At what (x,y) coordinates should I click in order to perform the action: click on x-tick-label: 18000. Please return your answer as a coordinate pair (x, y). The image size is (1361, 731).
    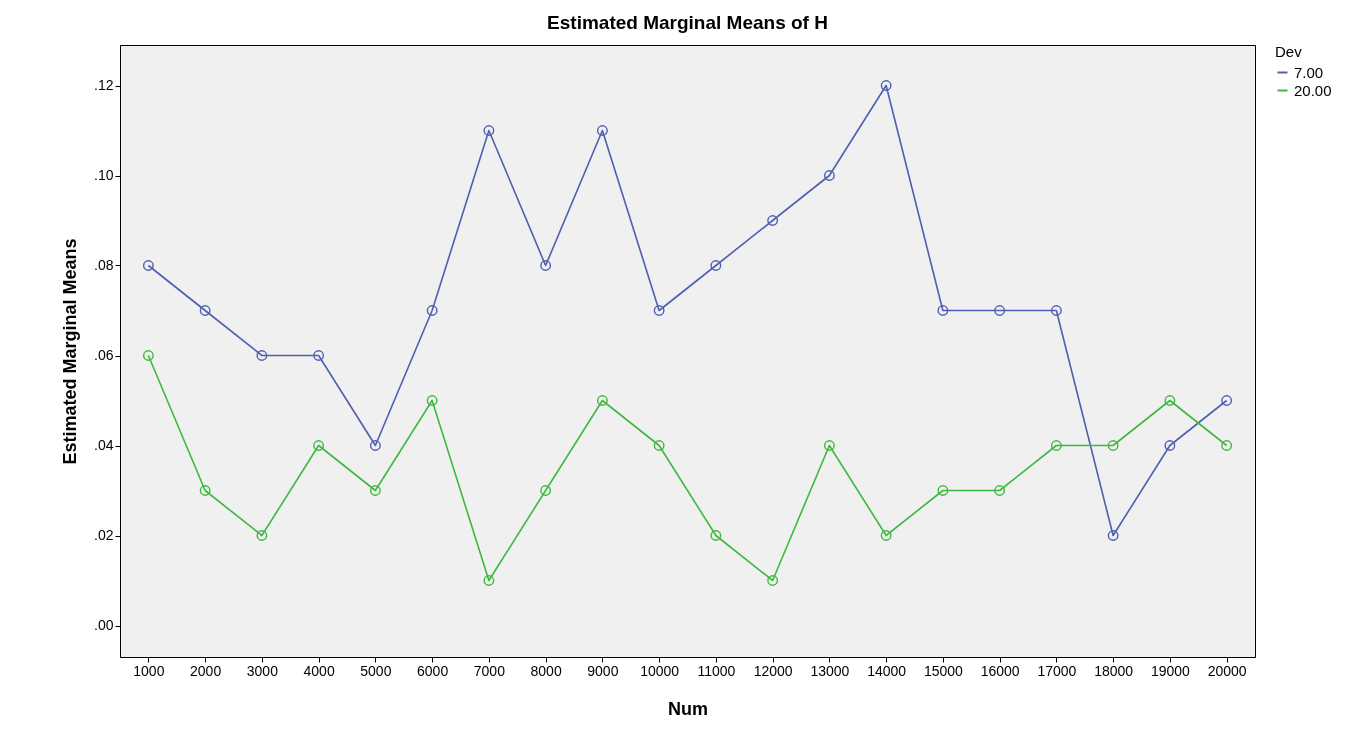
    Looking at the image, I should click on (1114, 670).